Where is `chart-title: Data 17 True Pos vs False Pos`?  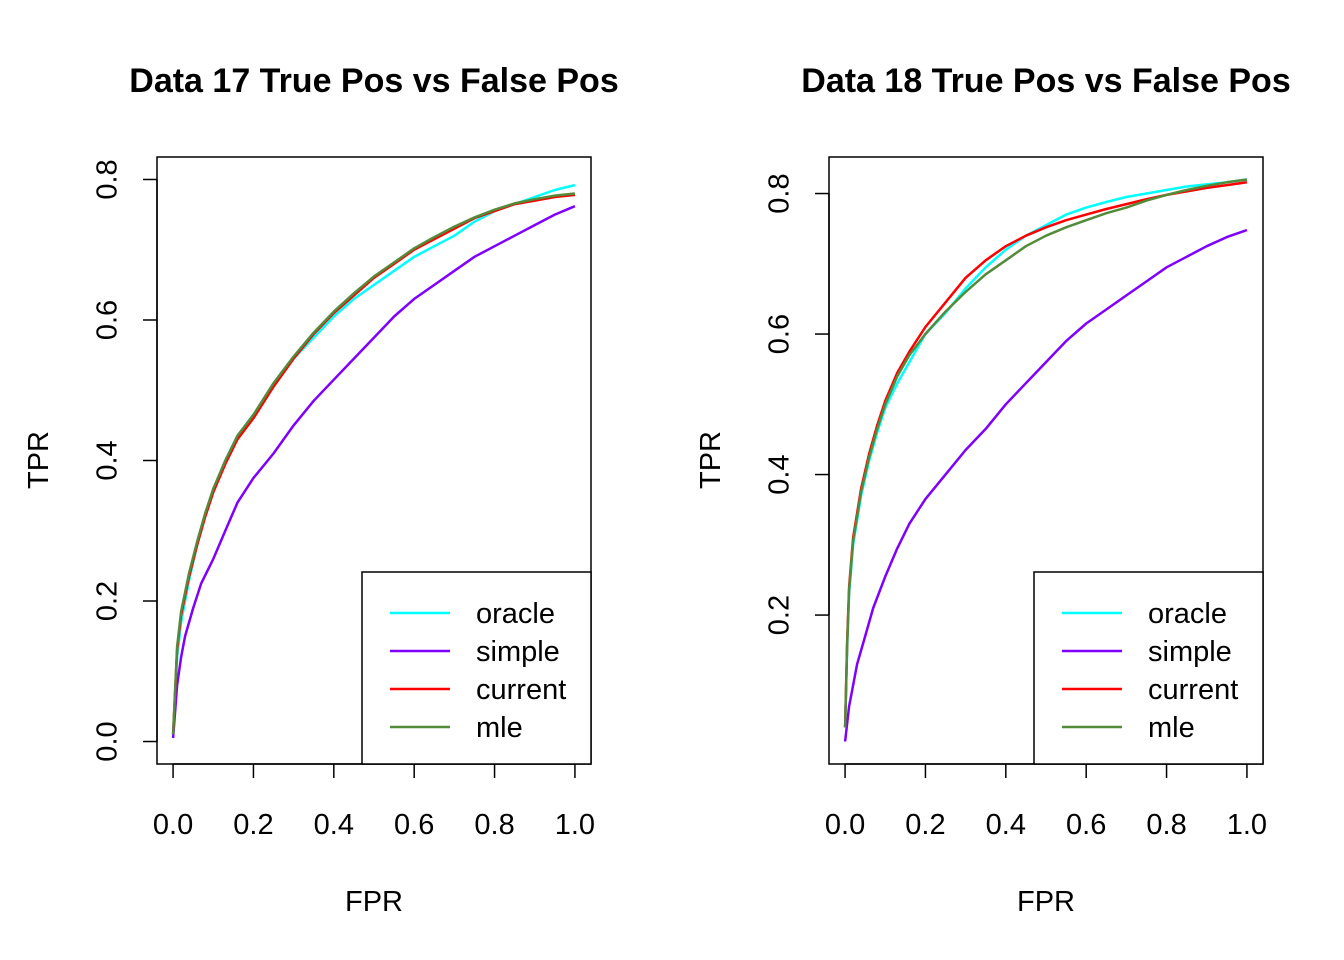
chart-title: Data 17 True Pos vs False Pos is located at coordinates (373, 81).